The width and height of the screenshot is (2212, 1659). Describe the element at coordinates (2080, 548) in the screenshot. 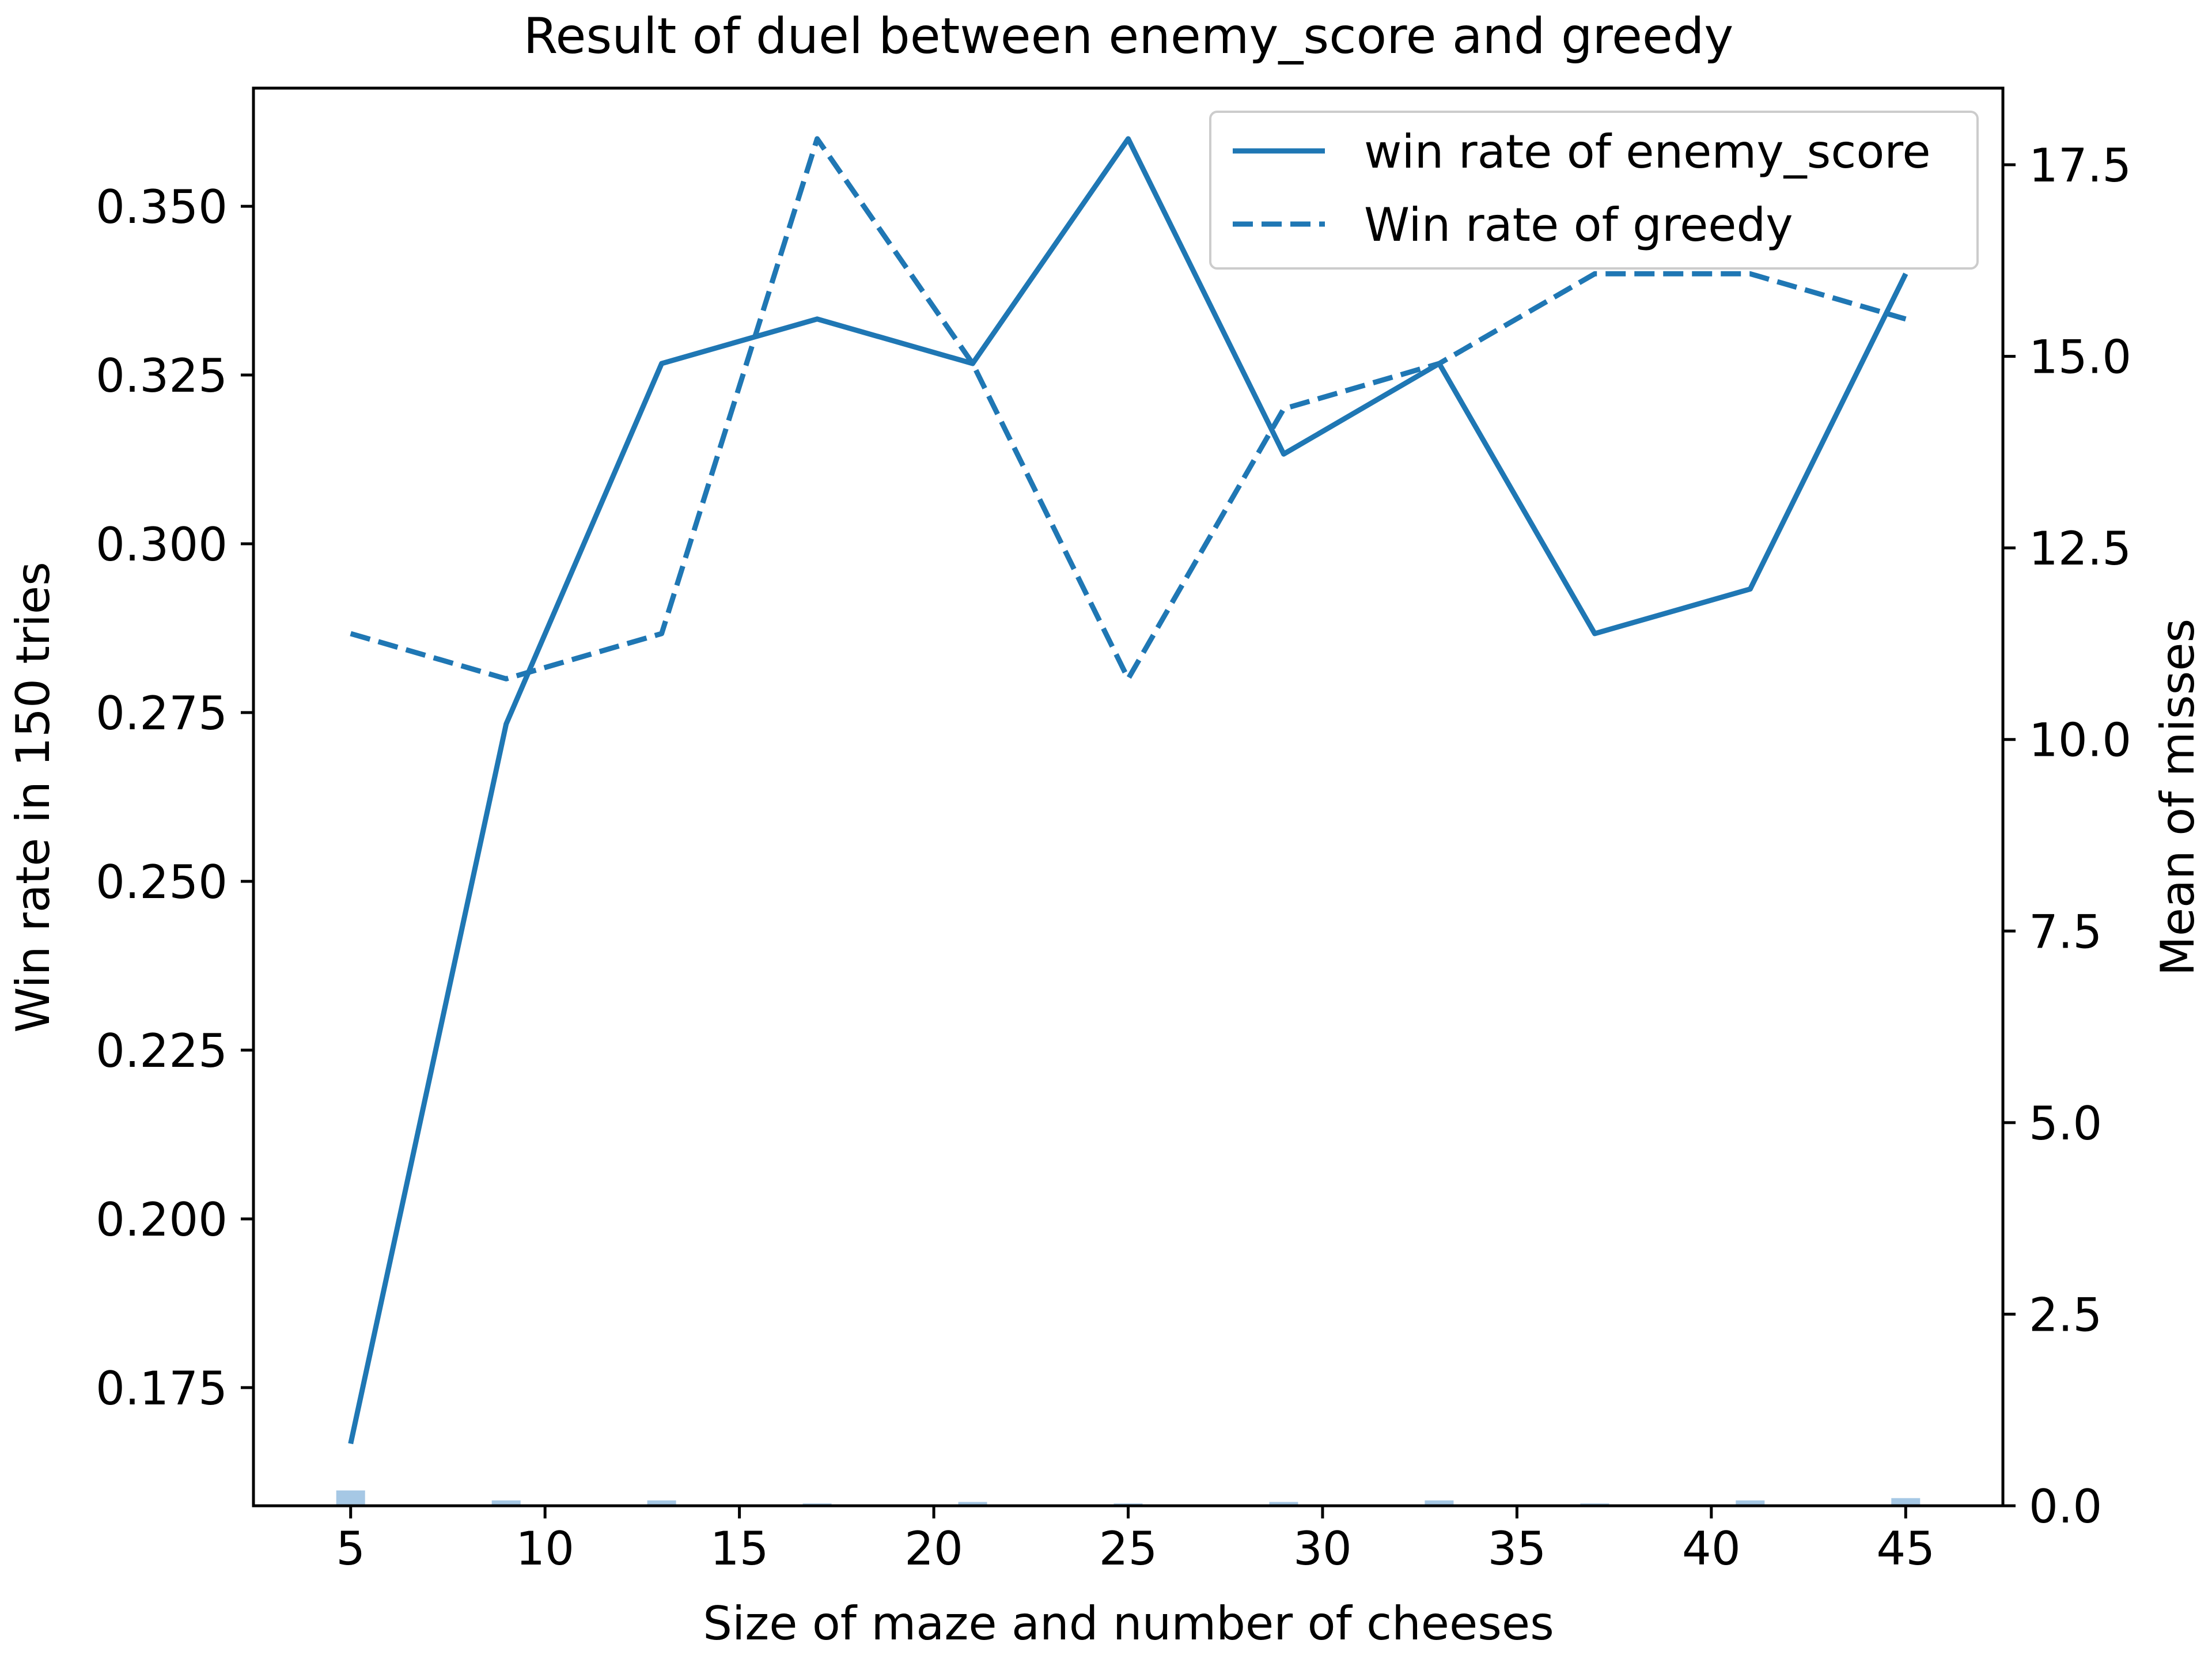

I see `y2-tick-label: 12.5` at that location.